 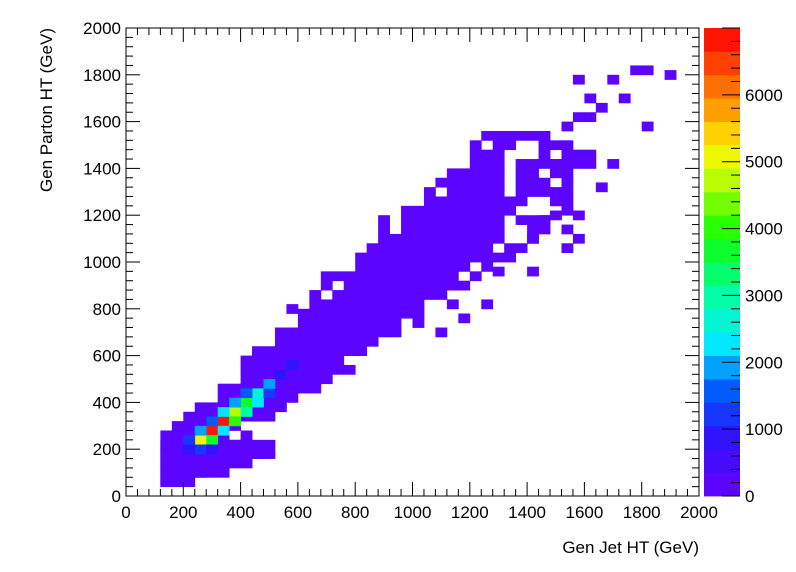 I want to click on x-tick-label: 1400, so click(x=527, y=512).